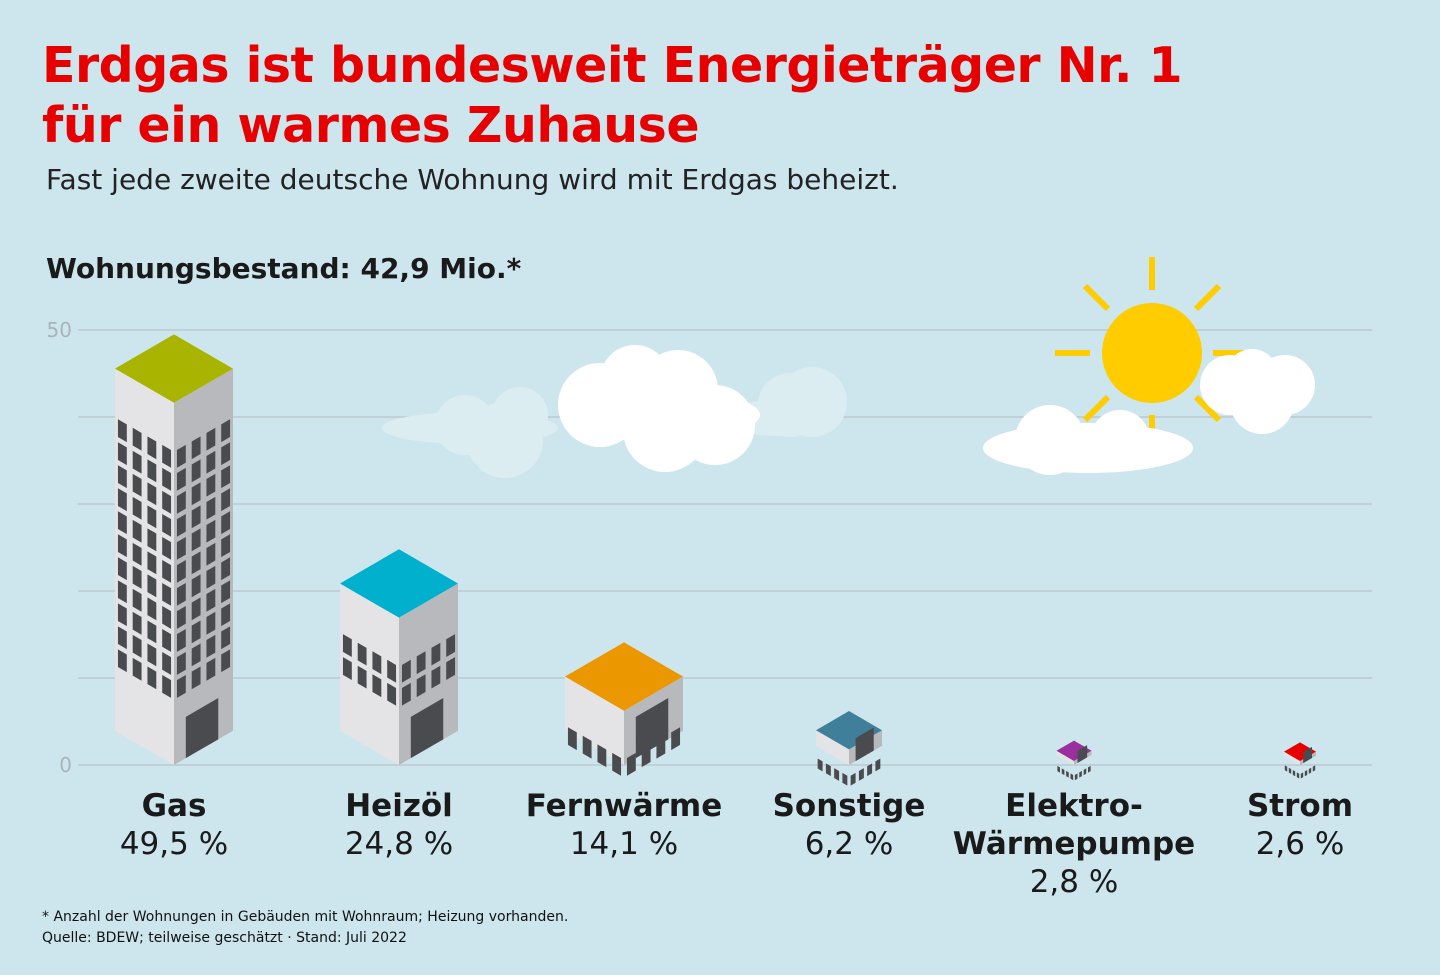 This screenshot has height=975, width=1440. Describe the element at coordinates (284, 268) in the screenshot. I see `stock-label: Wohnungsbestand: 42,9 Mio.*` at that location.